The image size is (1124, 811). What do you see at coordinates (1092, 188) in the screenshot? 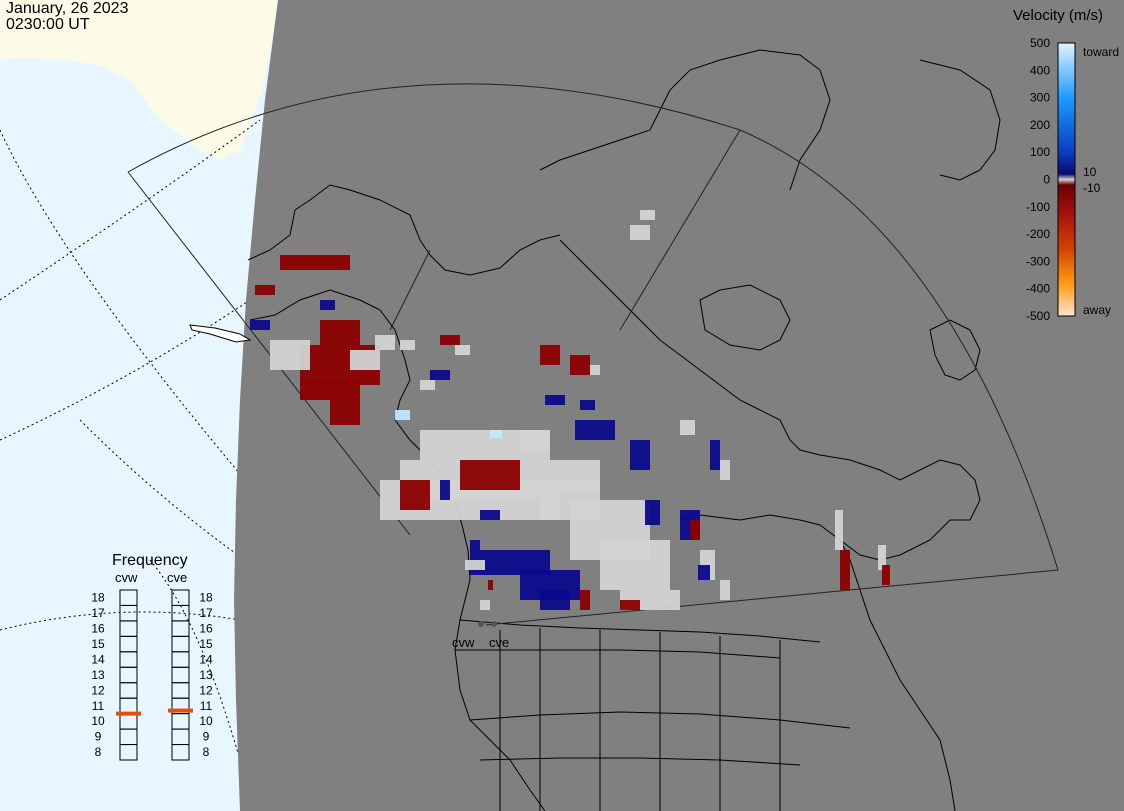
I see `velocity-near-zero-neg: -10` at bounding box center [1092, 188].